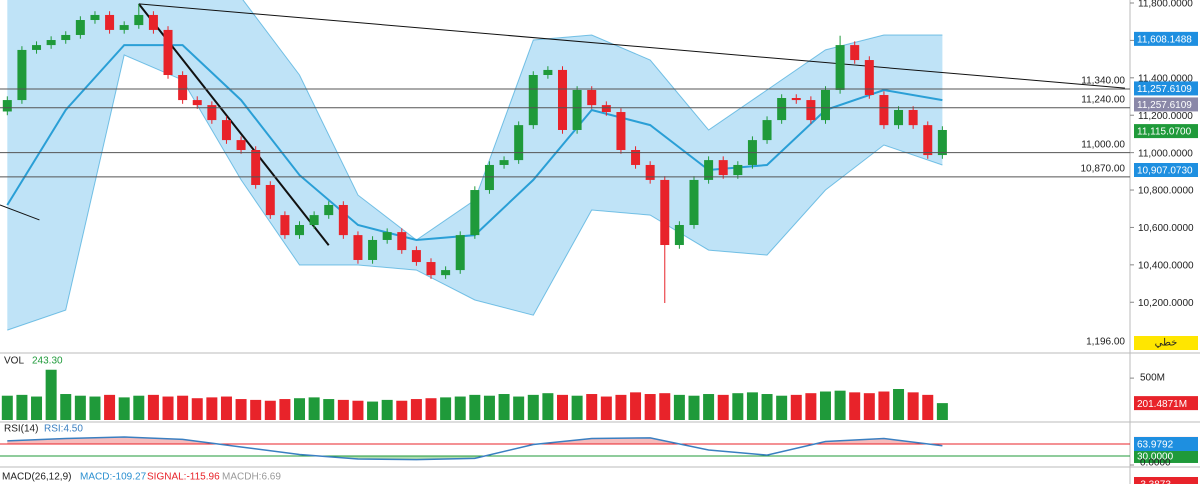  What do you see at coordinates (1105, 342) in the screenshot?
I see `bottom-label: 1,196.00` at bounding box center [1105, 342].